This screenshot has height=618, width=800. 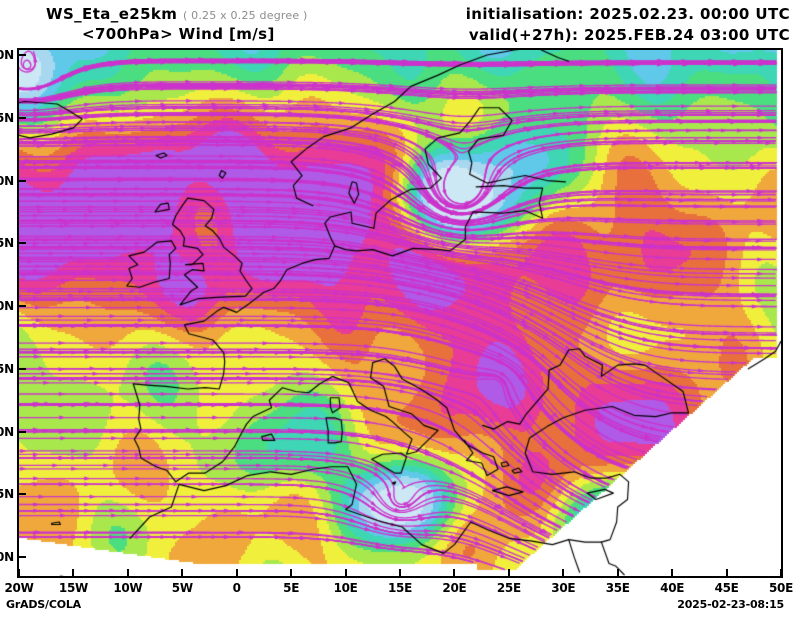 I want to click on x-axis-tick-label: 35E, so click(x=617, y=588).